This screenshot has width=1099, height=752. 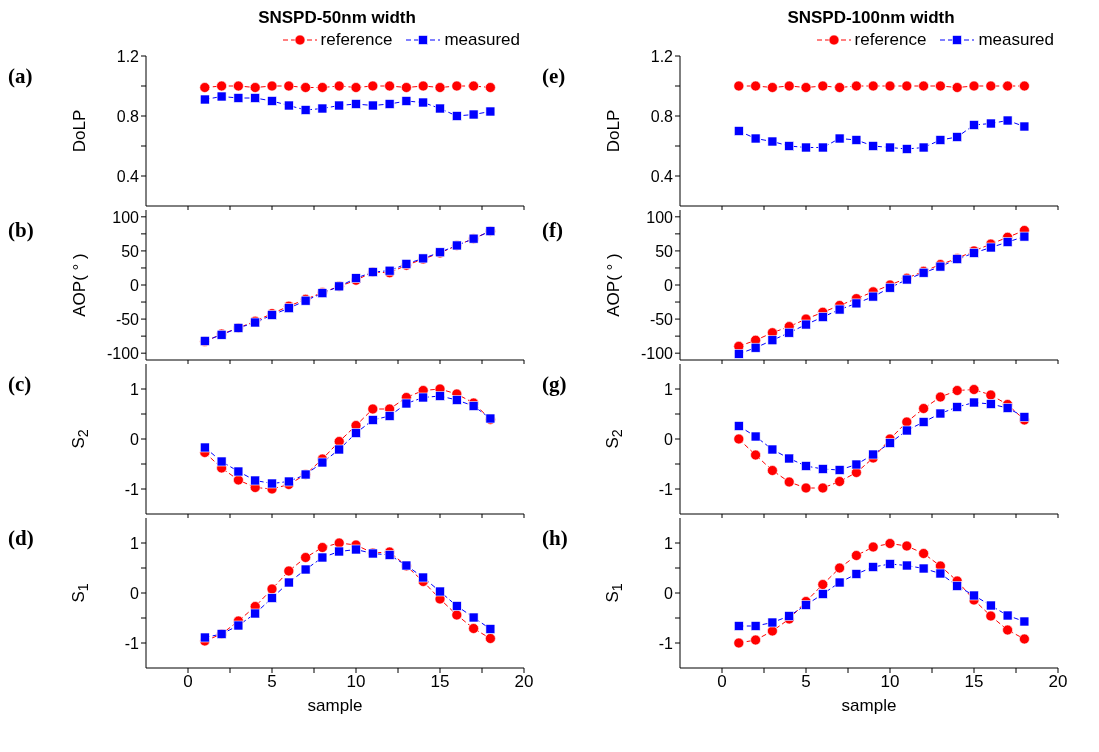 What do you see at coordinates (554, 76) in the screenshot?
I see `text: (e)` at bounding box center [554, 76].